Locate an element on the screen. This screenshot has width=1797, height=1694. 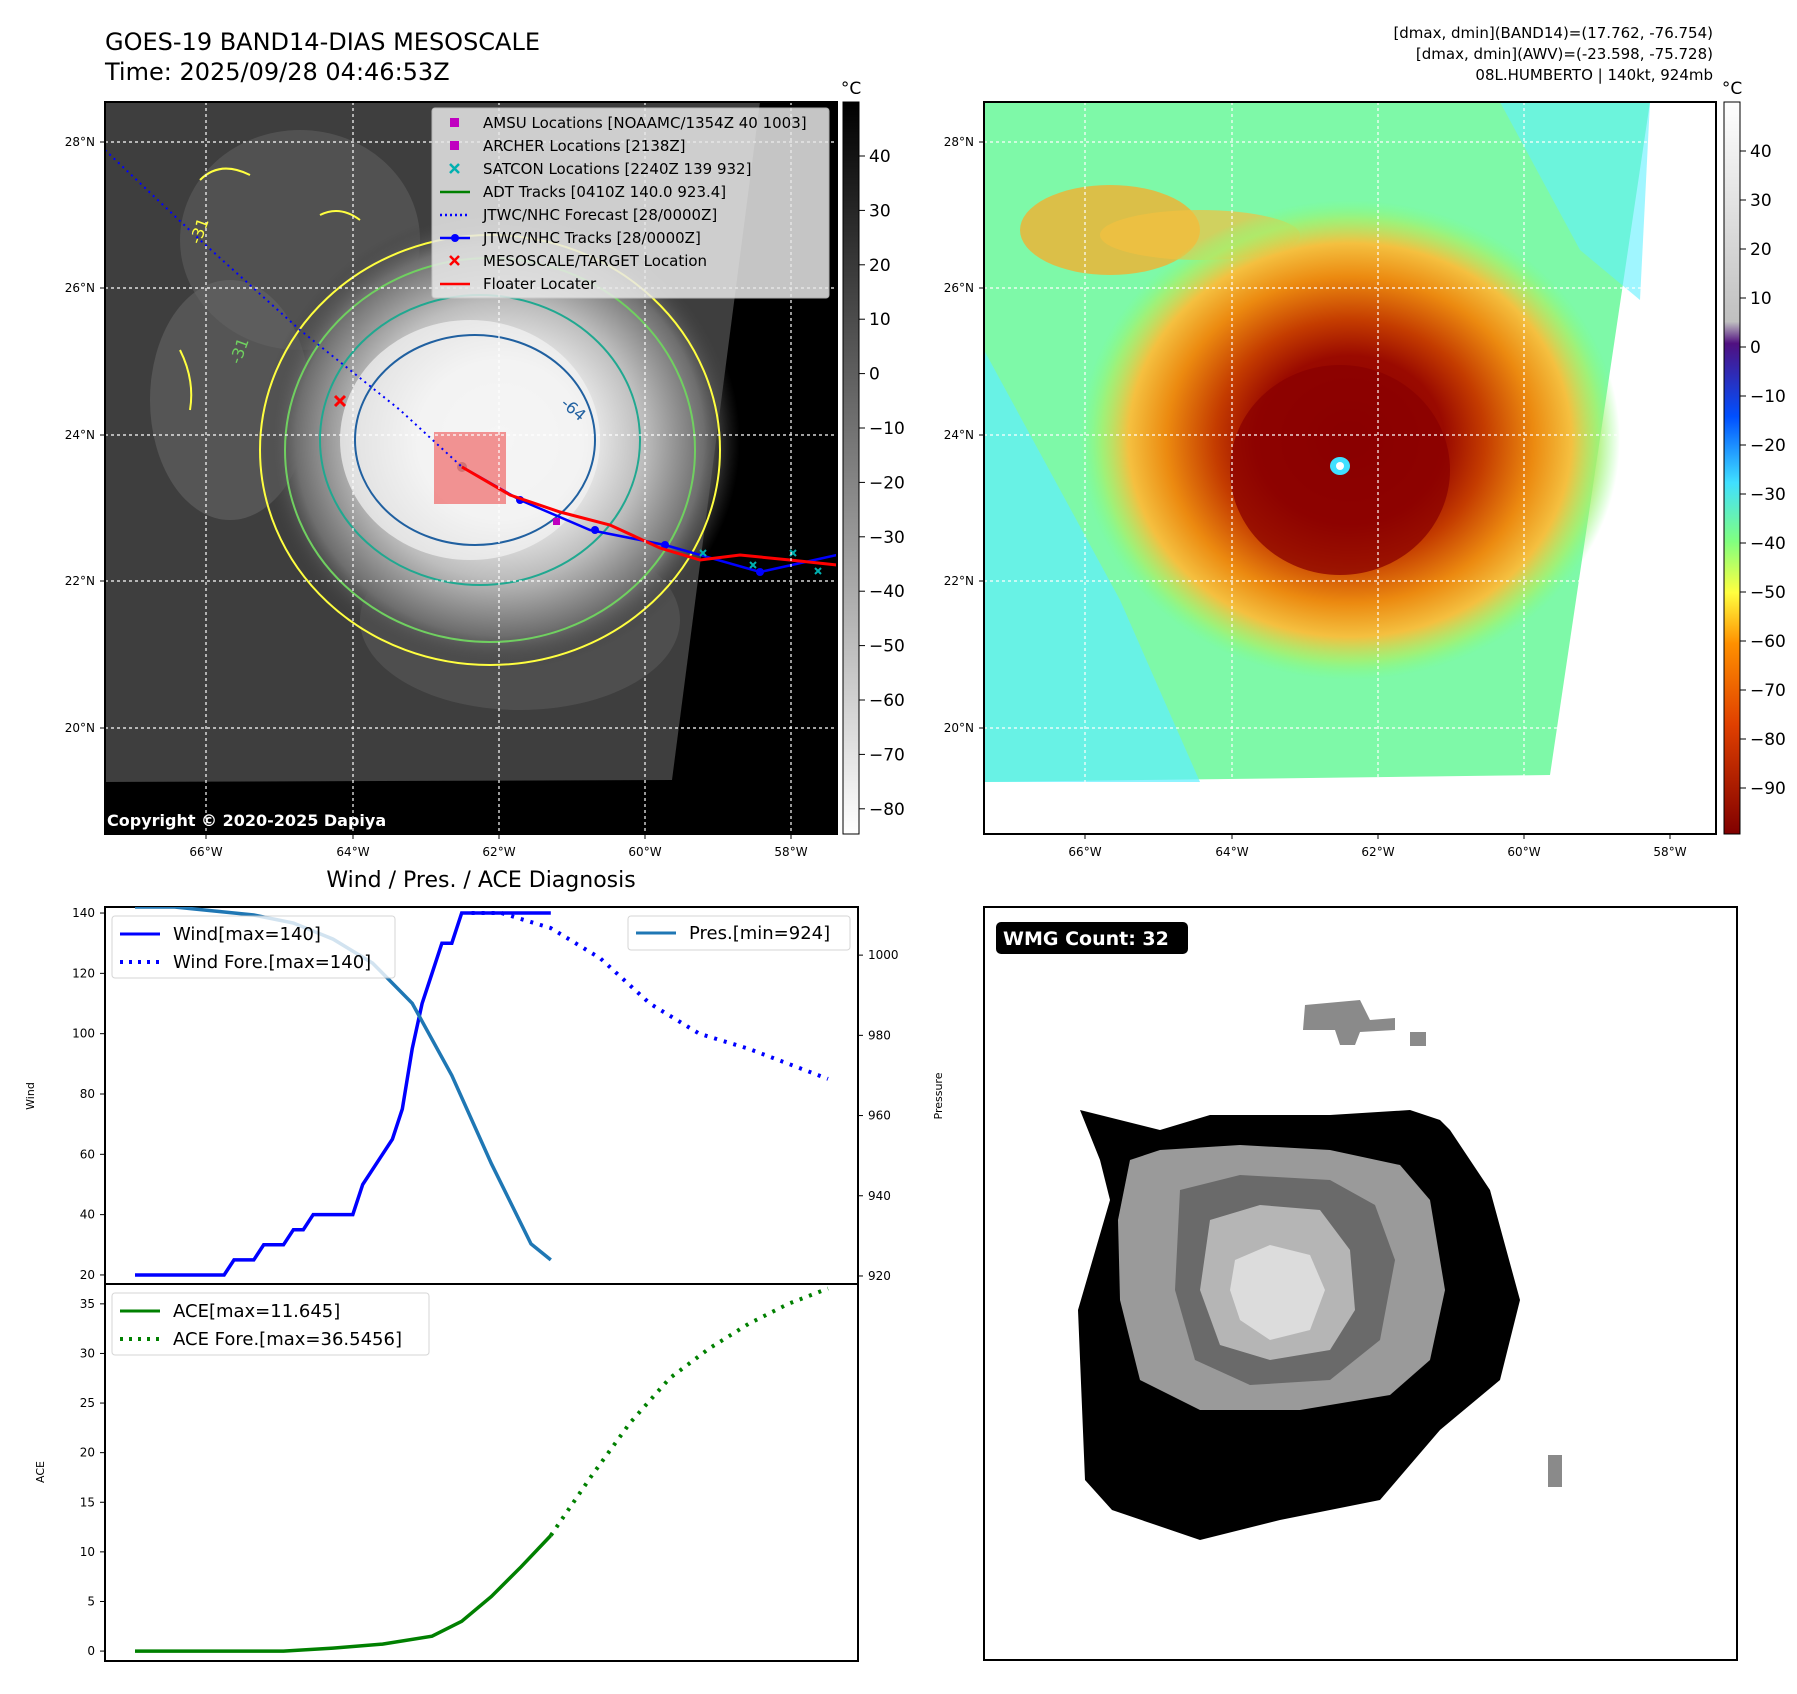
y-tick-label: 140 is located at coordinates (83, 913).